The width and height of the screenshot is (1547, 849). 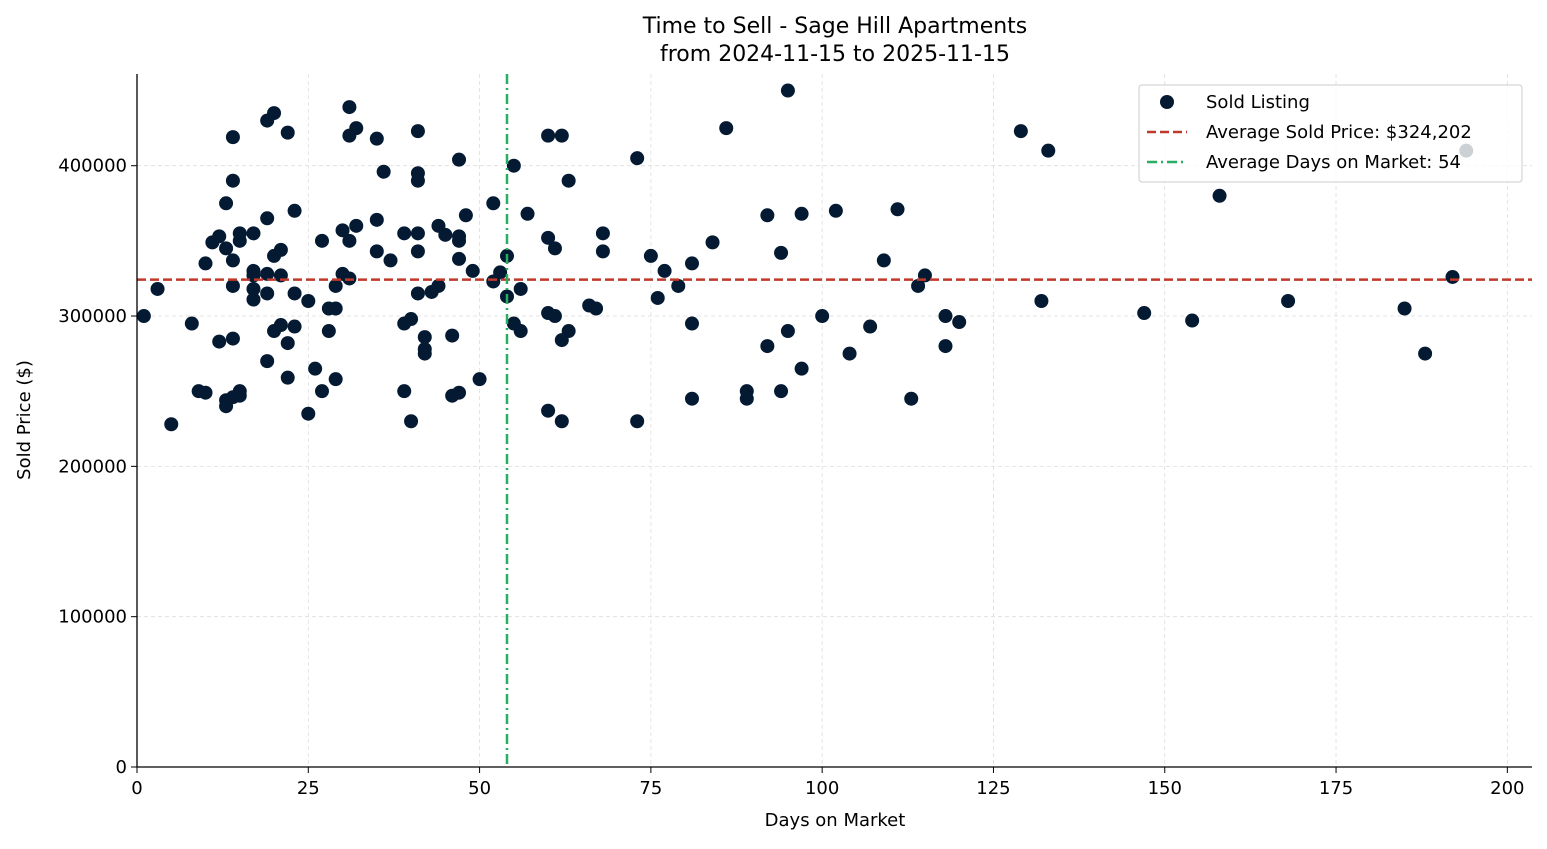 What do you see at coordinates (1258, 102) in the screenshot?
I see `legend-label-sold: Sold Listing` at bounding box center [1258, 102].